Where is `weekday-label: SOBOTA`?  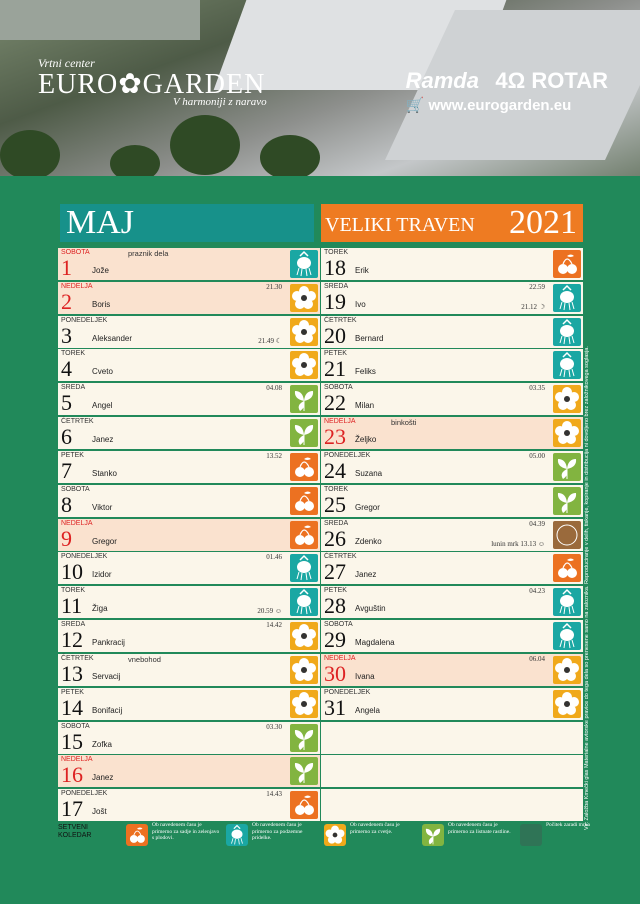 weekday-label: SOBOTA is located at coordinates (75, 726).